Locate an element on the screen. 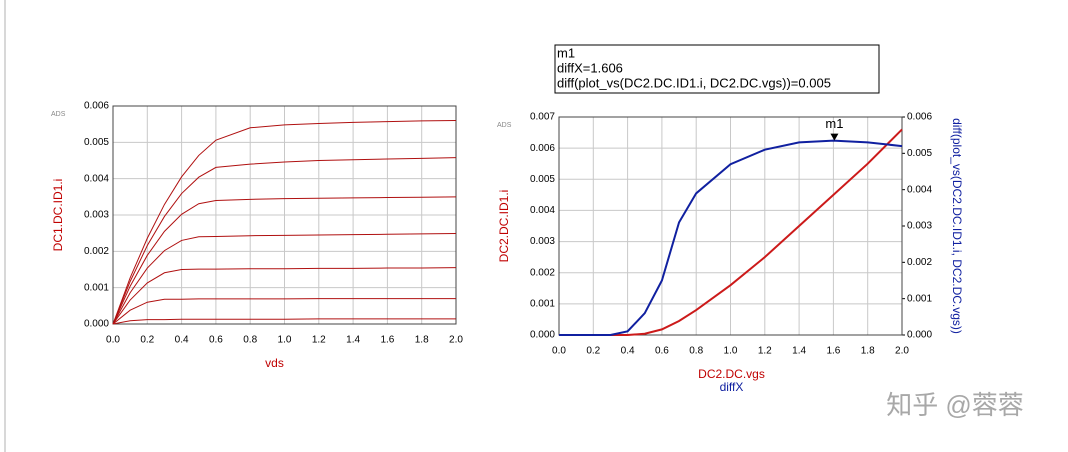 This screenshot has height=452, width=1068. readout-line: m1 is located at coordinates (566, 52).